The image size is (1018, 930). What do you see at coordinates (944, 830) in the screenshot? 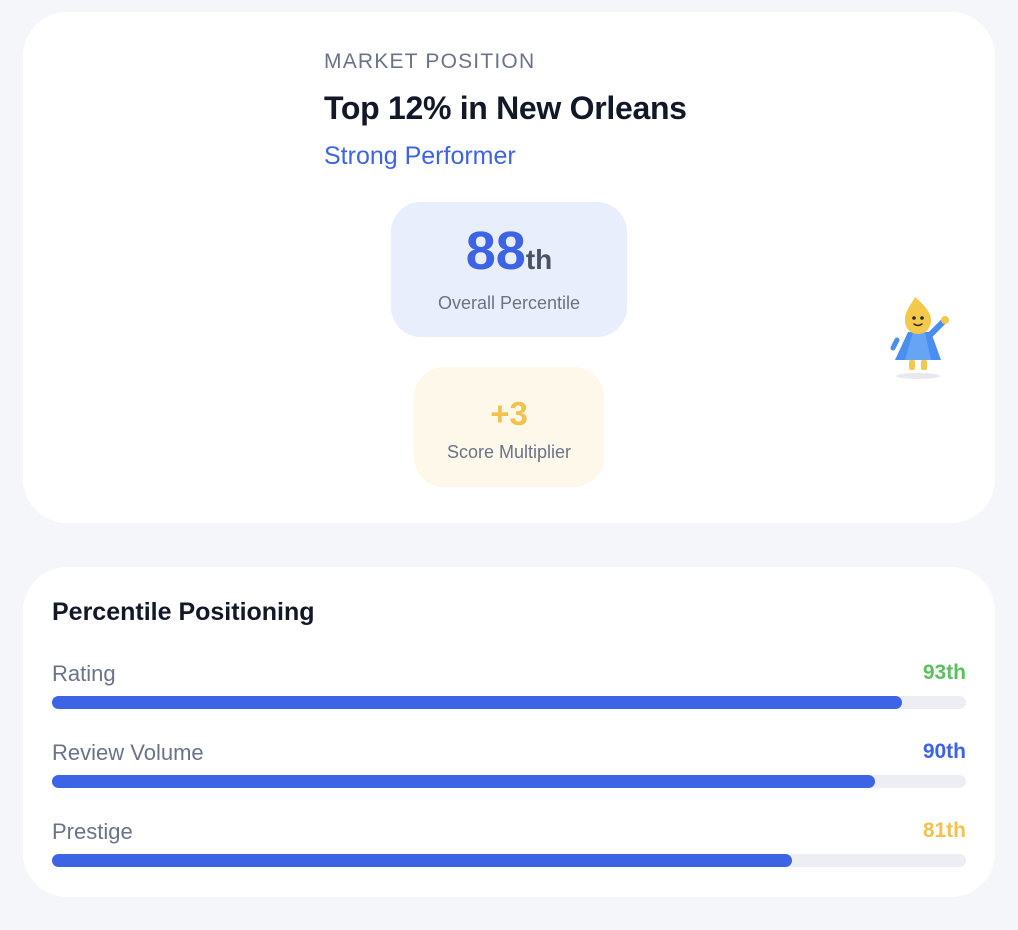
I see `metric-value: 81th` at bounding box center [944, 830].